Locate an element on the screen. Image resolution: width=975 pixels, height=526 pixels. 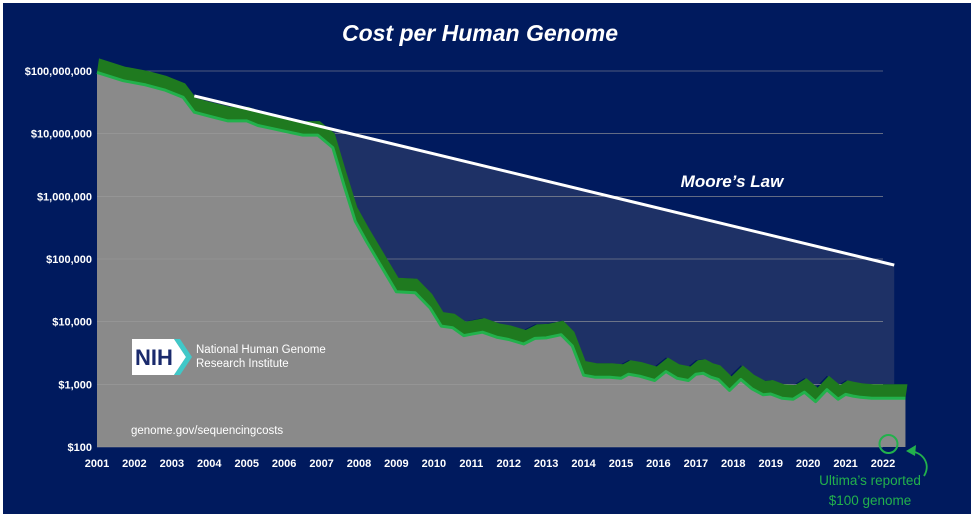
ultima-marker-circle is located at coordinates (888, 444).